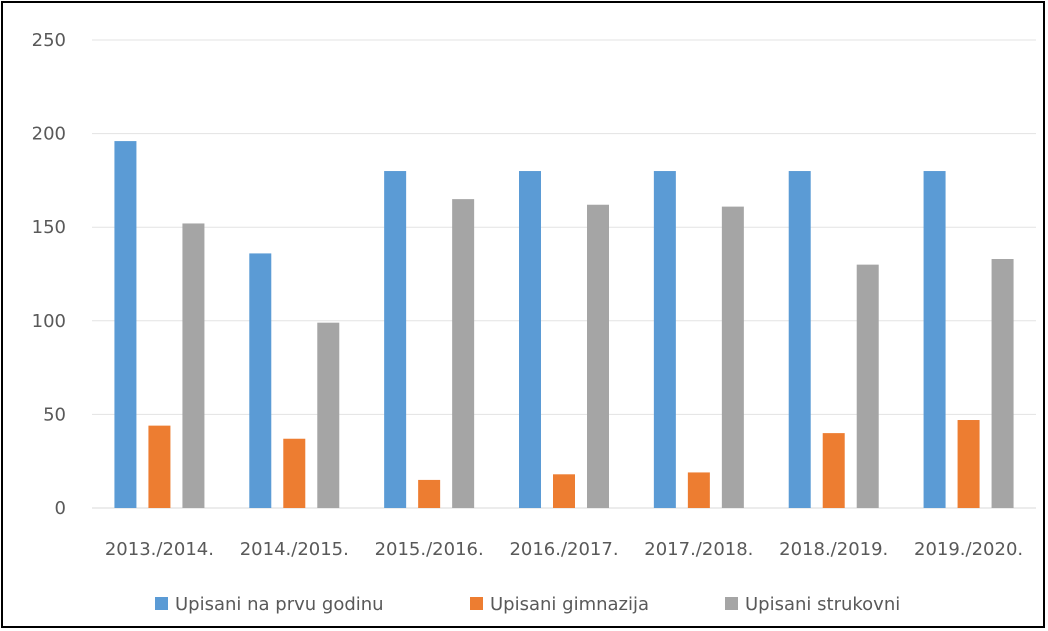 This screenshot has width=1048, height=631. I want to click on x-tick-label: 2016./2017., so click(563, 549).